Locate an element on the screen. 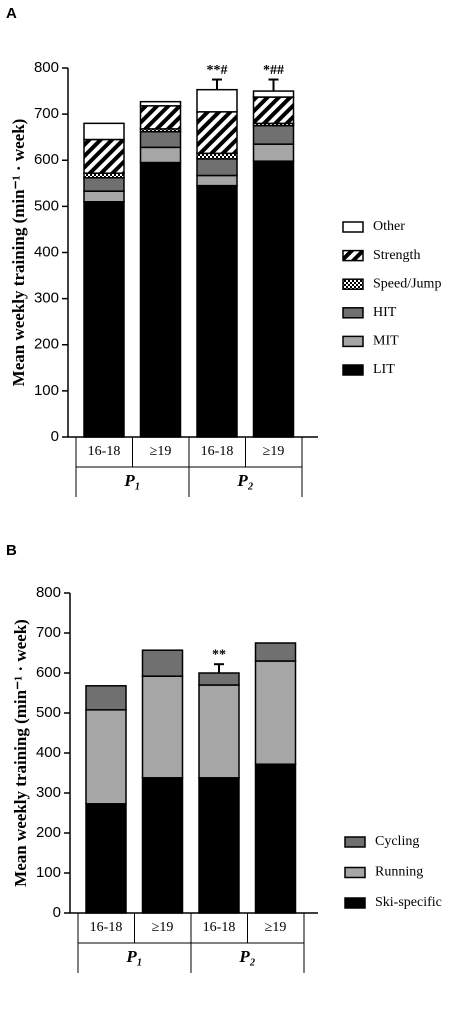 The width and height of the screenshot is (474, 1010). significance-label: ** is located at coordinates (219, 654).